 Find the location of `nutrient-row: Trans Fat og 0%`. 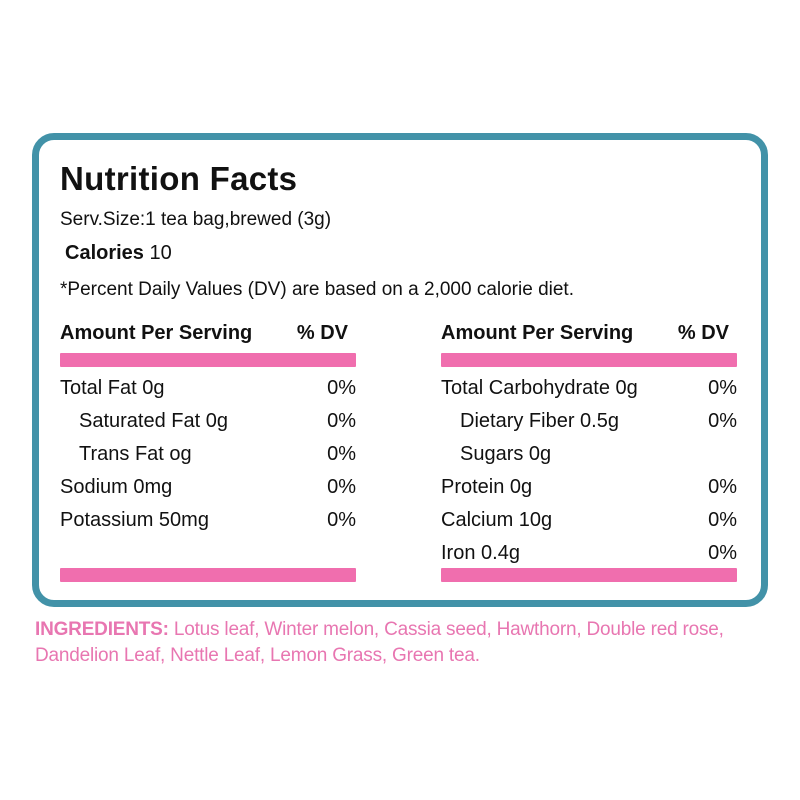

nutrient-row: Trans Fat og 0% is located at coordinates (208, 454).